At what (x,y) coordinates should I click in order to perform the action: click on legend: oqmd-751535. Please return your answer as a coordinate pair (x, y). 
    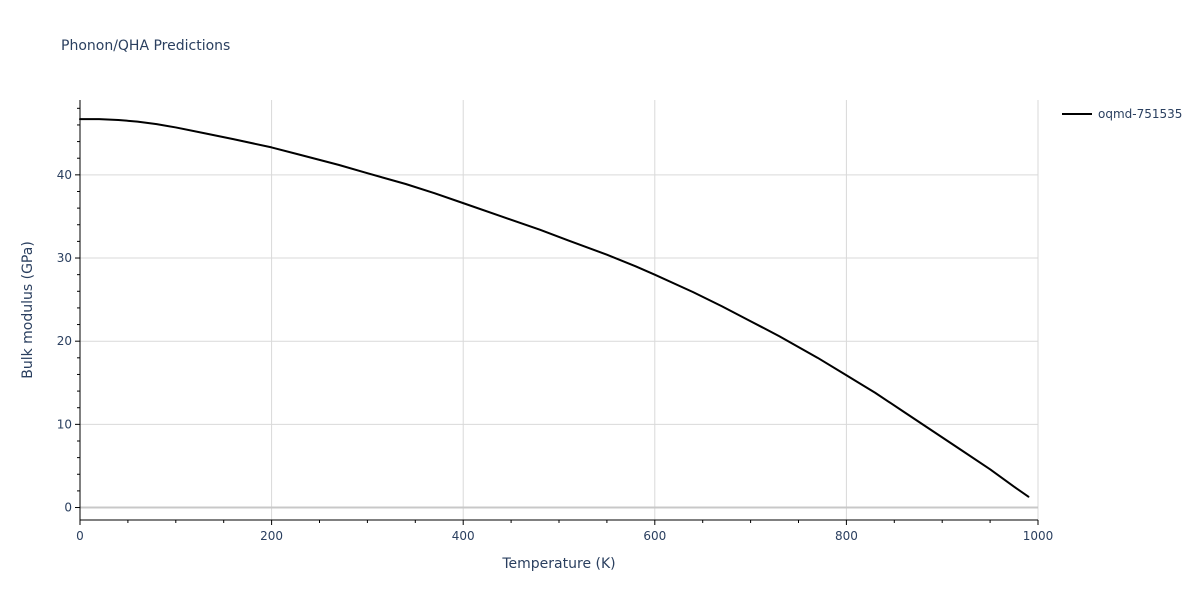
    Looking at the image, I should click on (1122, 114).